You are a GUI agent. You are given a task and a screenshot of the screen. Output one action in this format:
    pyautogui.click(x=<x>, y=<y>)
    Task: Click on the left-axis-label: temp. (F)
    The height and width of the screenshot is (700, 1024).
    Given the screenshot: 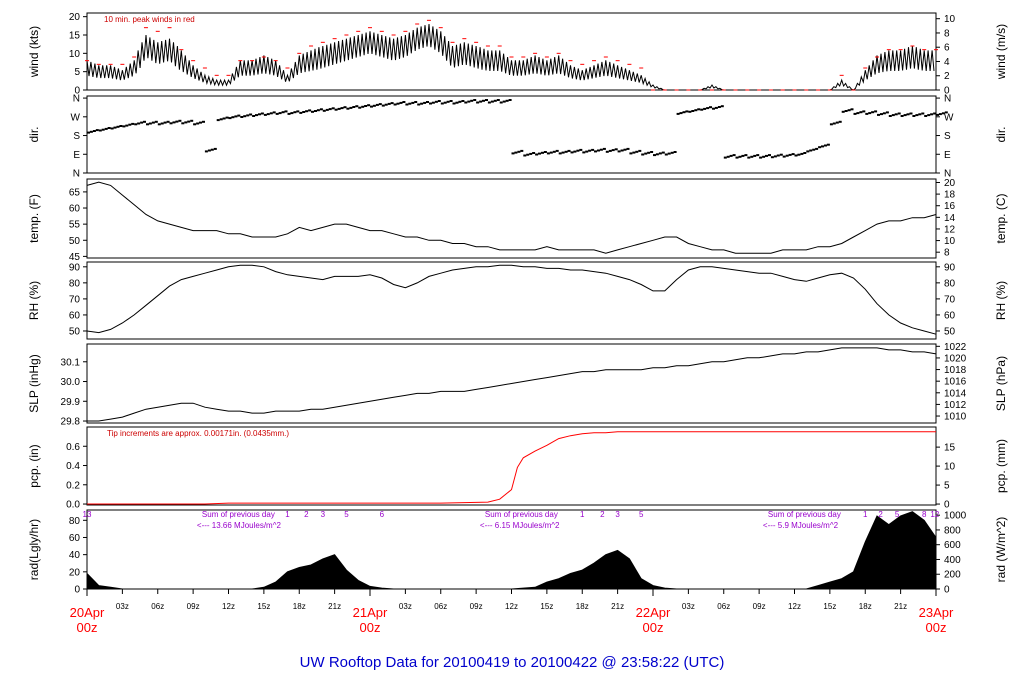 What is the action you would take?
    pyautogui.click(x=34, y=218)
    